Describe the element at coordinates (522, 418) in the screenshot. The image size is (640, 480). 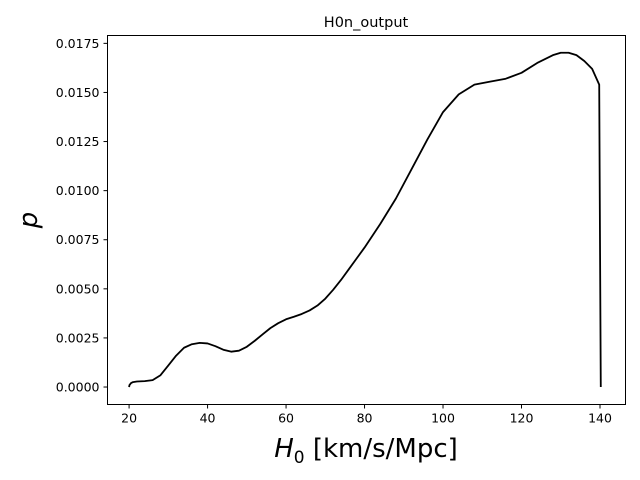
I see `x-tick-label: 120` at that location.